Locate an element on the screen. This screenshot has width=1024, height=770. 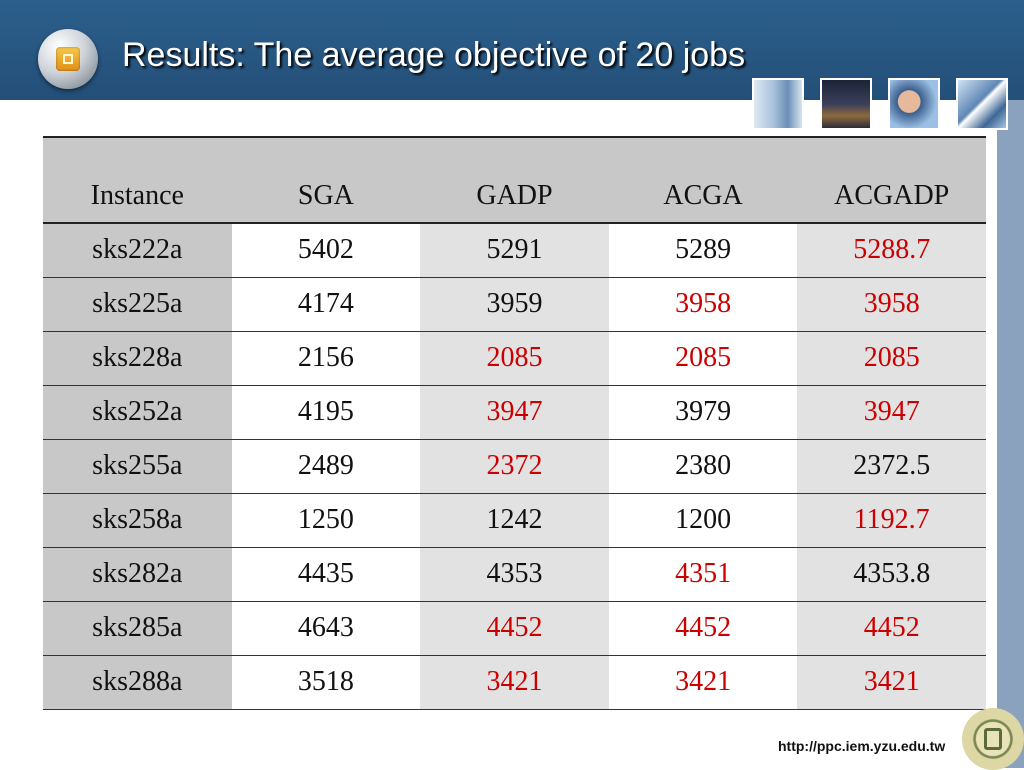
instance-cell: sks225a is located at coordinates (137, 304).